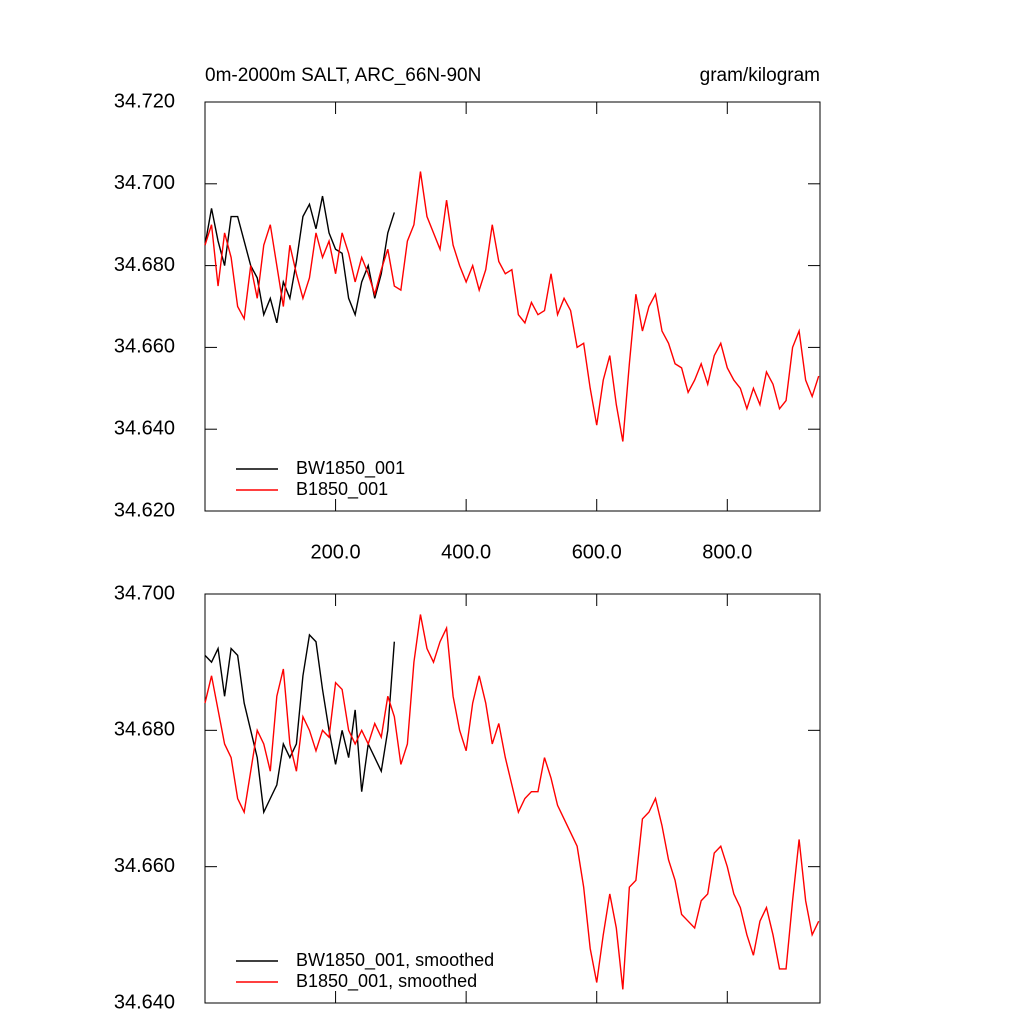 The image size is (1024, 1024). Describe the element at coordinates (466, 552) in the screenshot. I see `x-tick-label: 400.0` at that location.